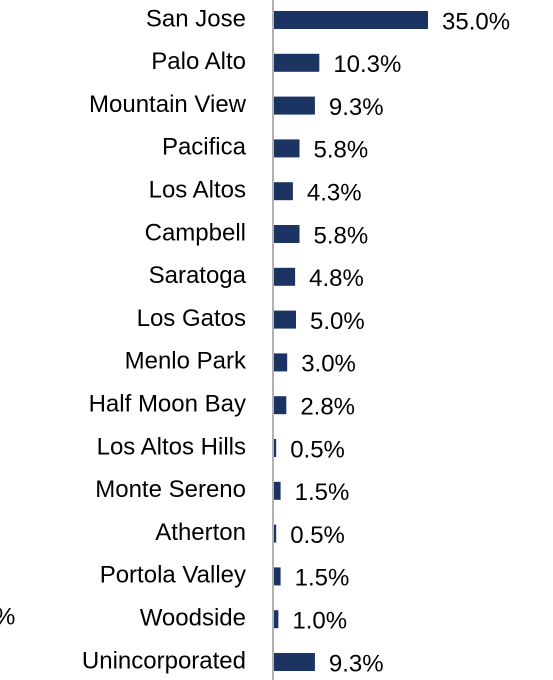 Image resolution: width=553 pixels, height=680 pixels. What do you see at coordinates (319, 621) in the screenshot?
I see `value-label: 1.0%` at bounding box center [319, 621].